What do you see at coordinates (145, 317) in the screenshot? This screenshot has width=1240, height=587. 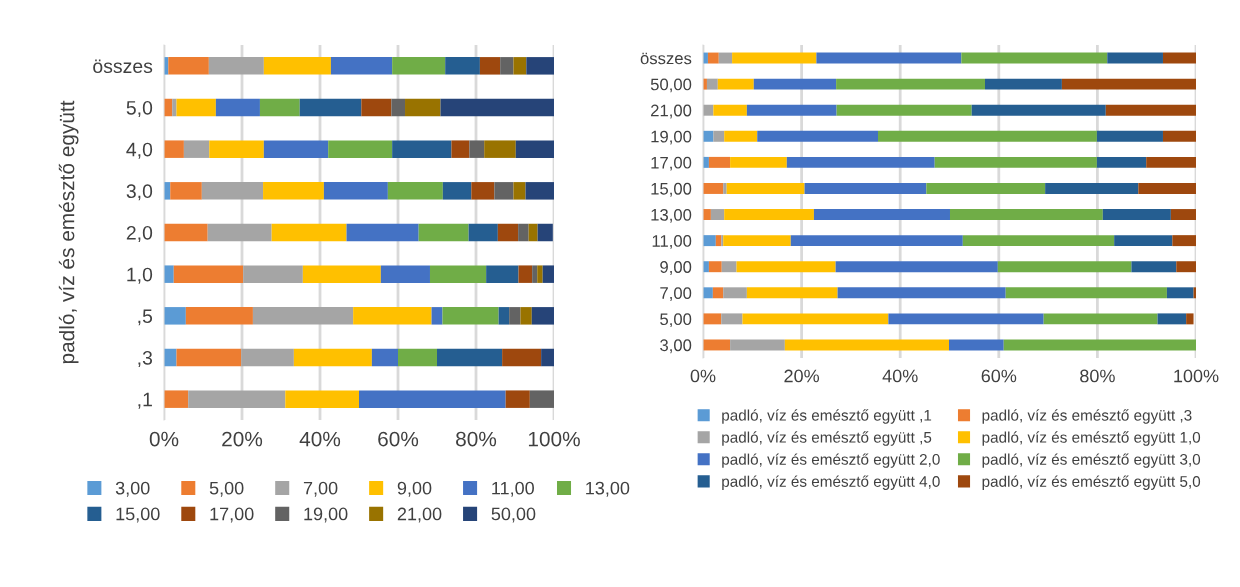 I see `y-tick-label: ,5` at bounding box center [145, 317].